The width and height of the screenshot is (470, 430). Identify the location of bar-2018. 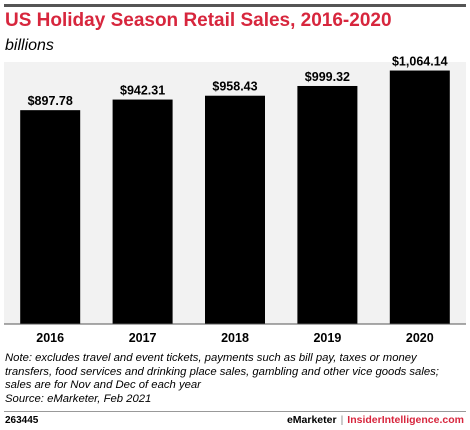
(235, 210).